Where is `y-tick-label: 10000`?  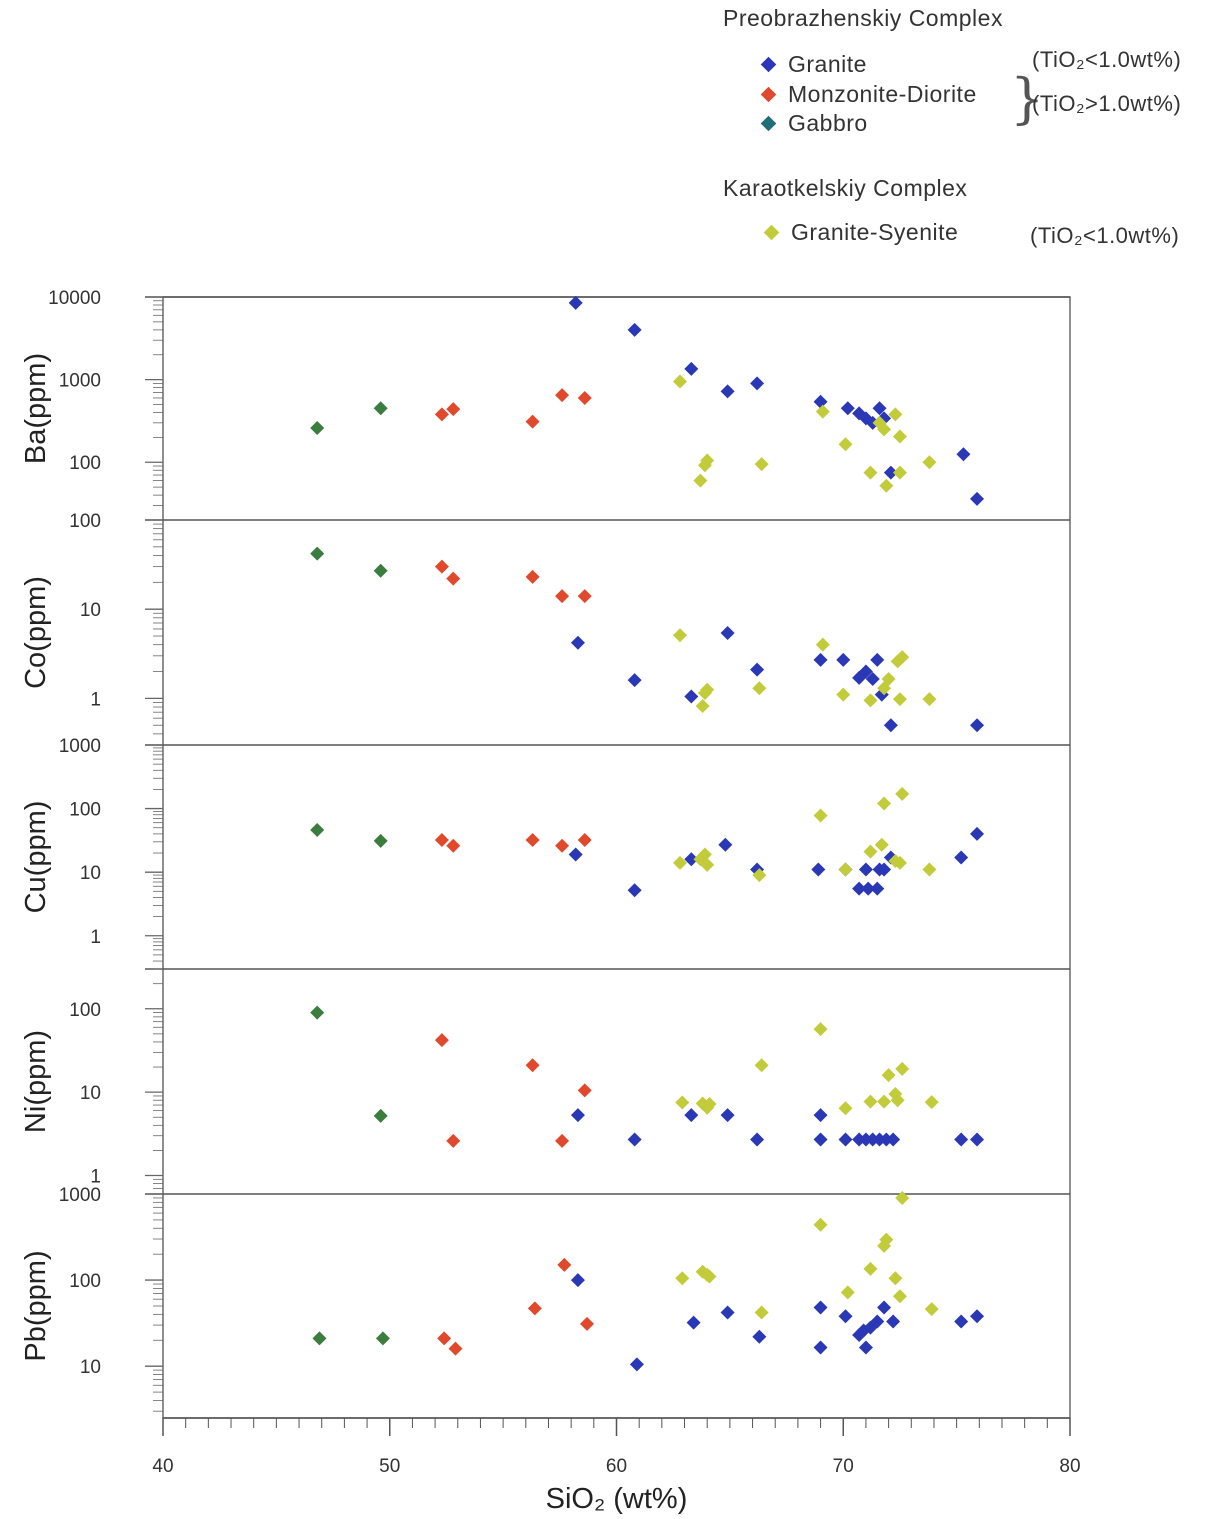
y-tick-label: 10000 is located at coordinates (74, 298).